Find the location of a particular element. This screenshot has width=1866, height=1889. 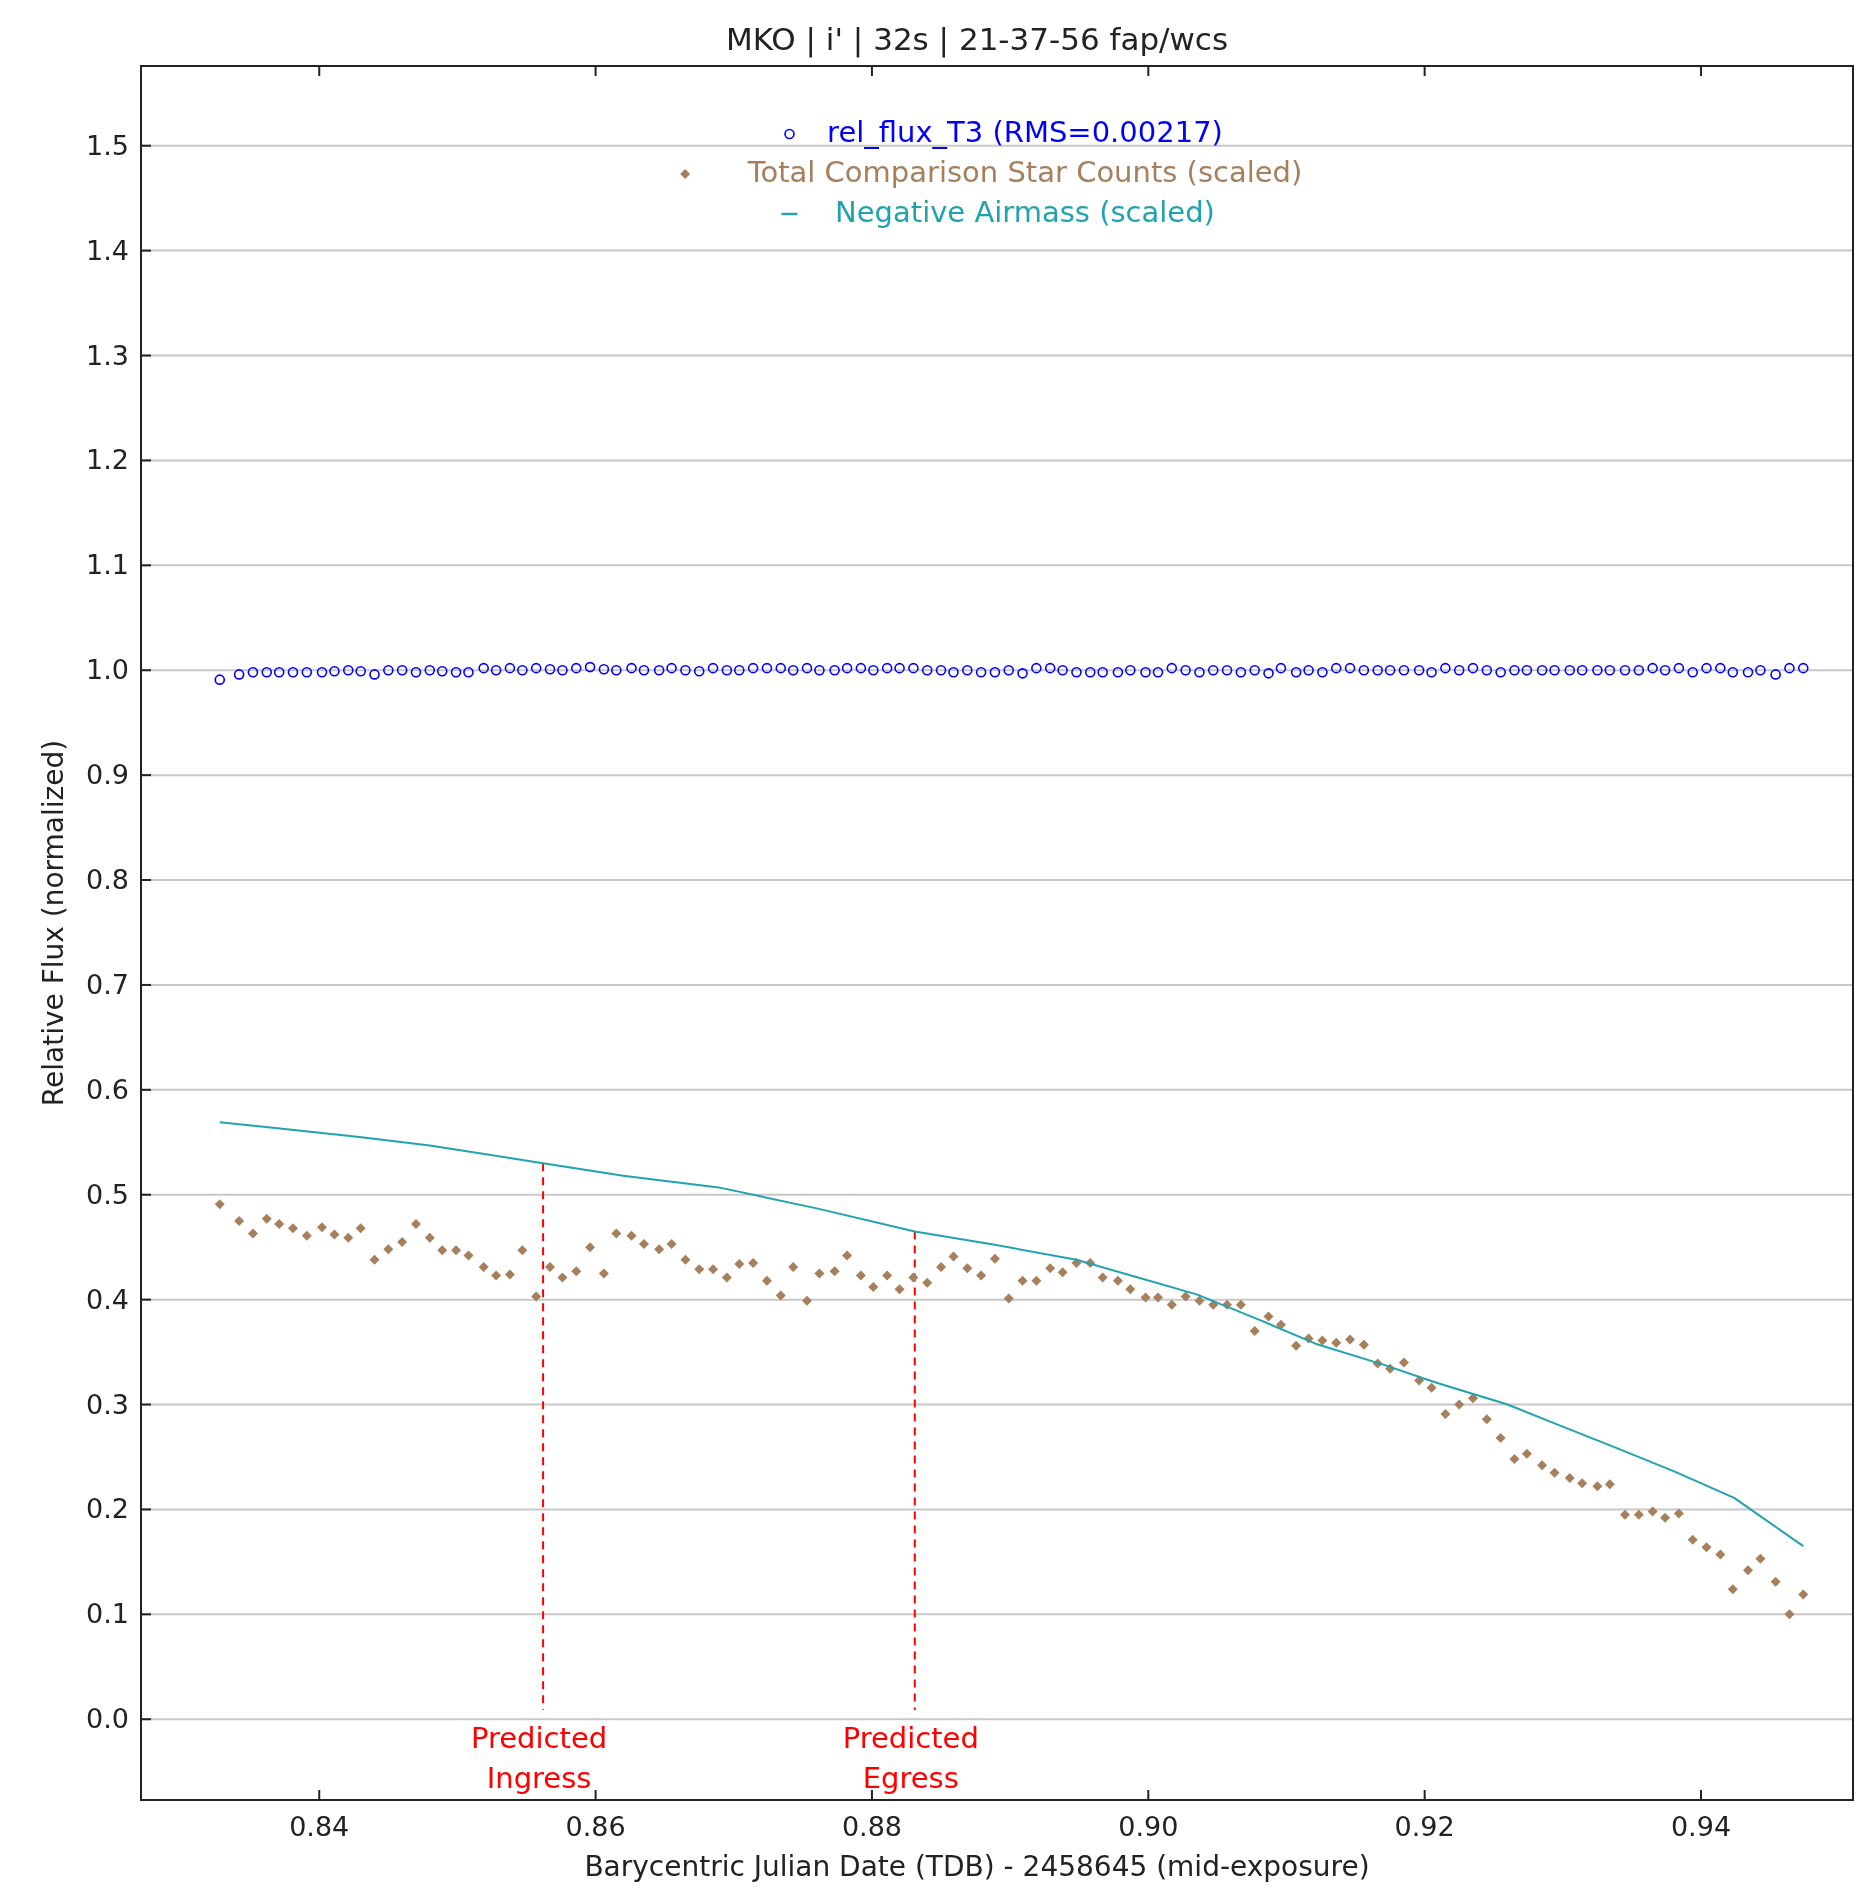

y-tick-label: 1.1 is located at coordinates (107, 565).